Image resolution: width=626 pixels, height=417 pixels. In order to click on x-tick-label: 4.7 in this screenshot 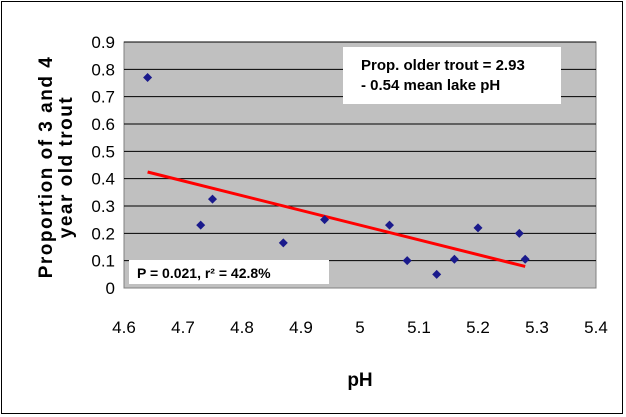, I will do `click(183, 327)`.